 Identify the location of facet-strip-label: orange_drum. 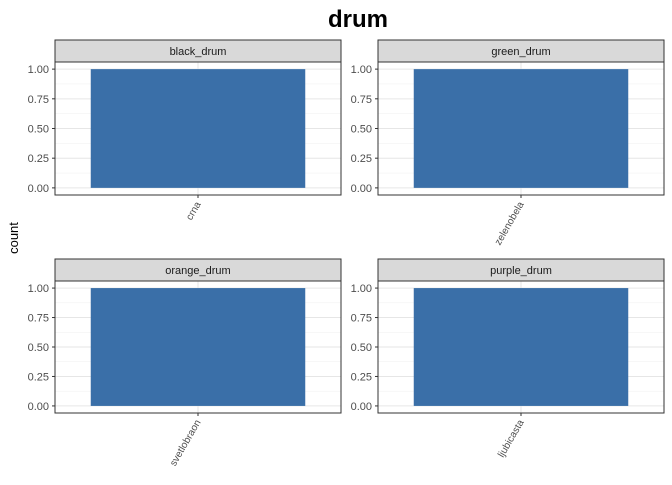
(197, 271).